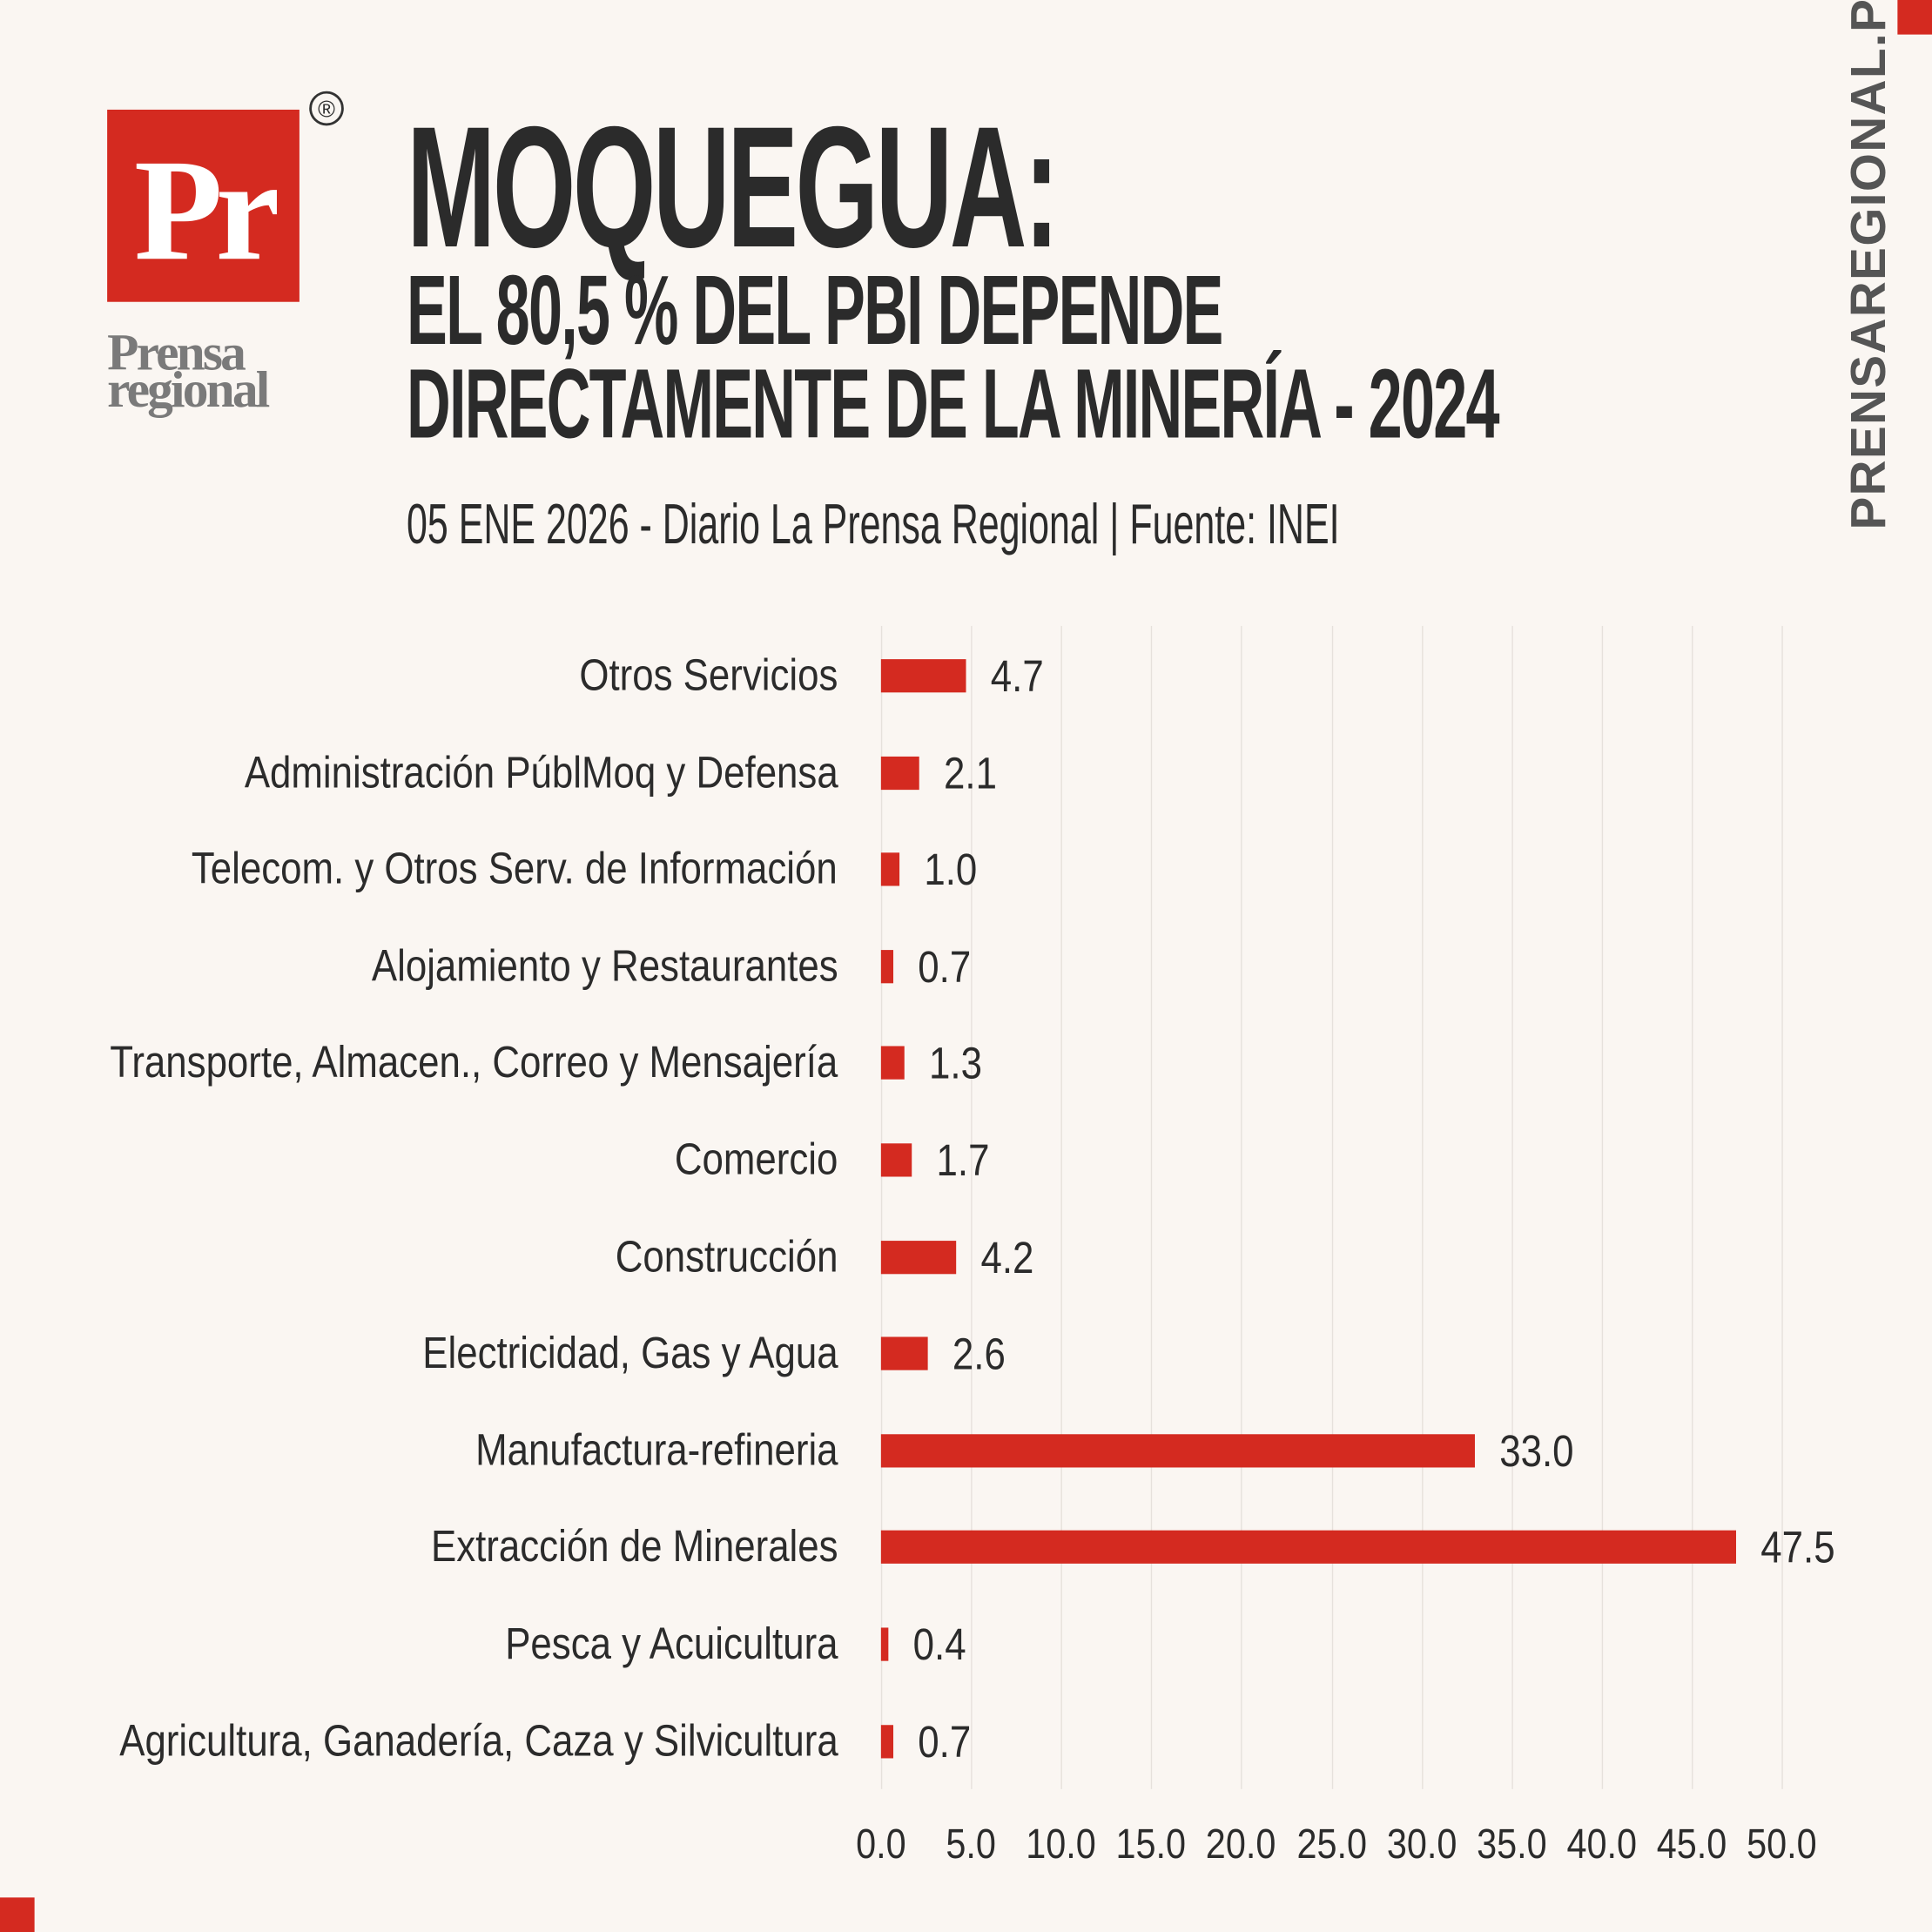 This screenshot has height=1932, width=1932. Describe the element at coordinates (541, 772) in the screenshot. I see `category-label: Administración PúblMoq y Defensa` at that location.